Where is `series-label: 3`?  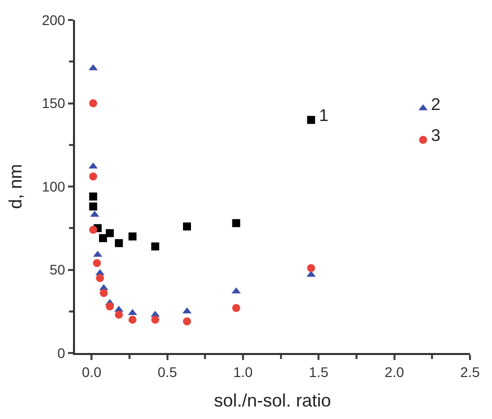
series-label: 3 is located at coordinates (435, 135).